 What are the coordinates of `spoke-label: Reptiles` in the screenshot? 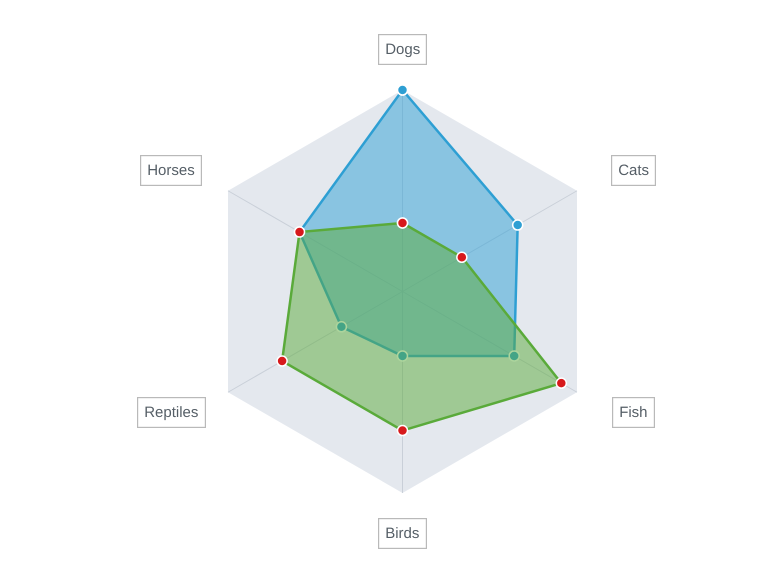 It's located at (171, 413).